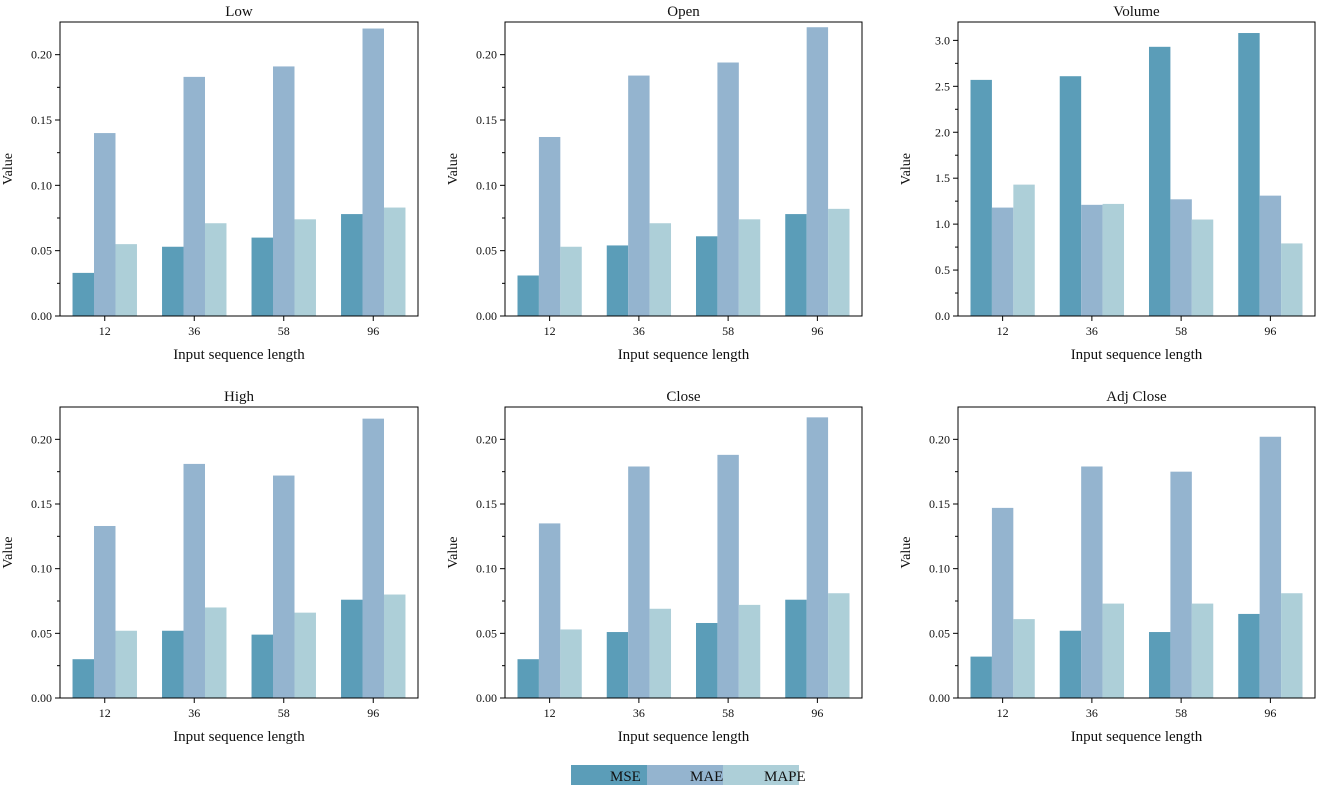  What do you see at coordinates (942, 40) in the screenshot?
I see `y-tick-label: 3.0` at bounding box center [942, 40].